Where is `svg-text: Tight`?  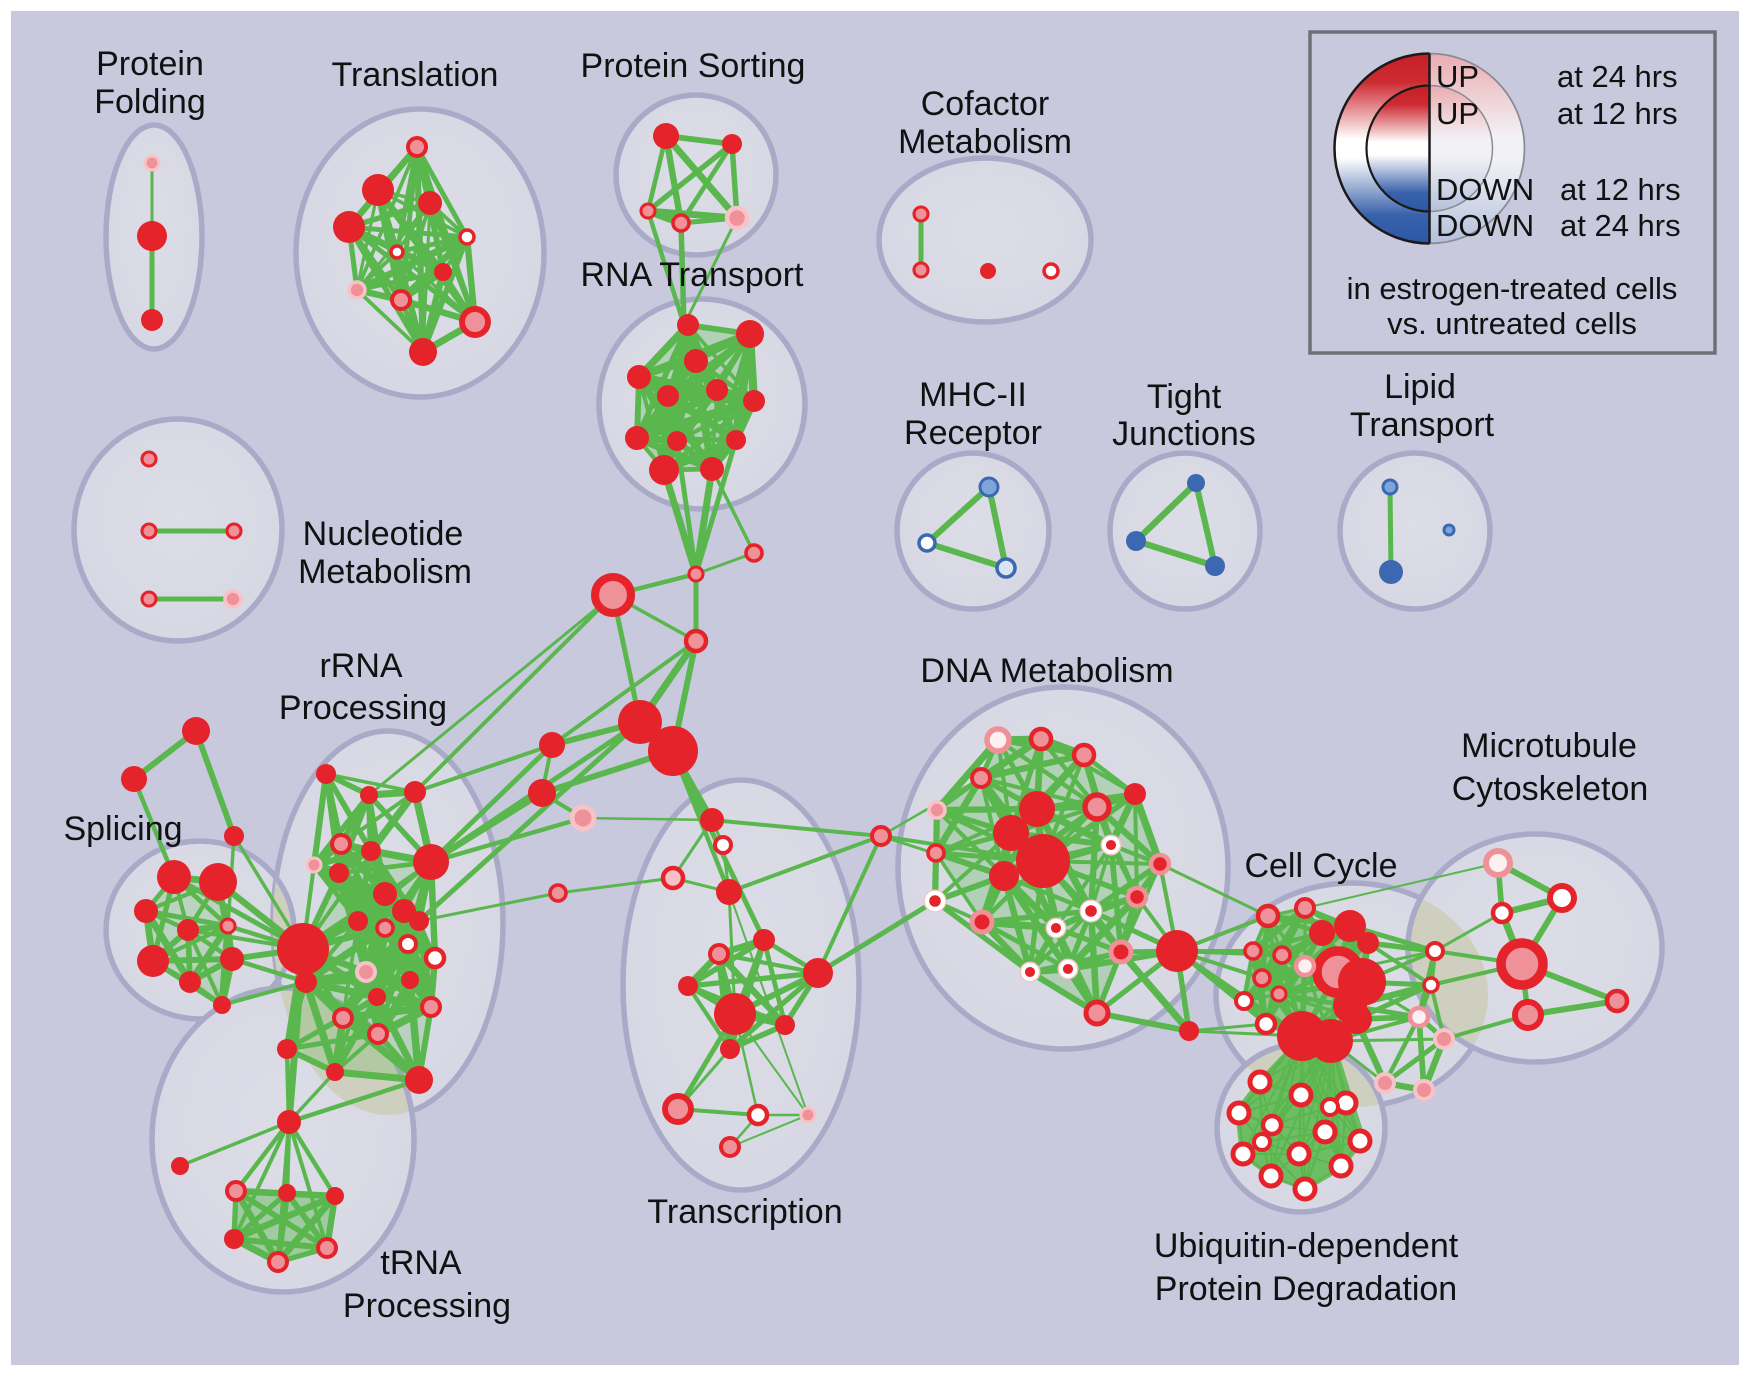 svg-text: Tight is located at coordinates (1184, 397).